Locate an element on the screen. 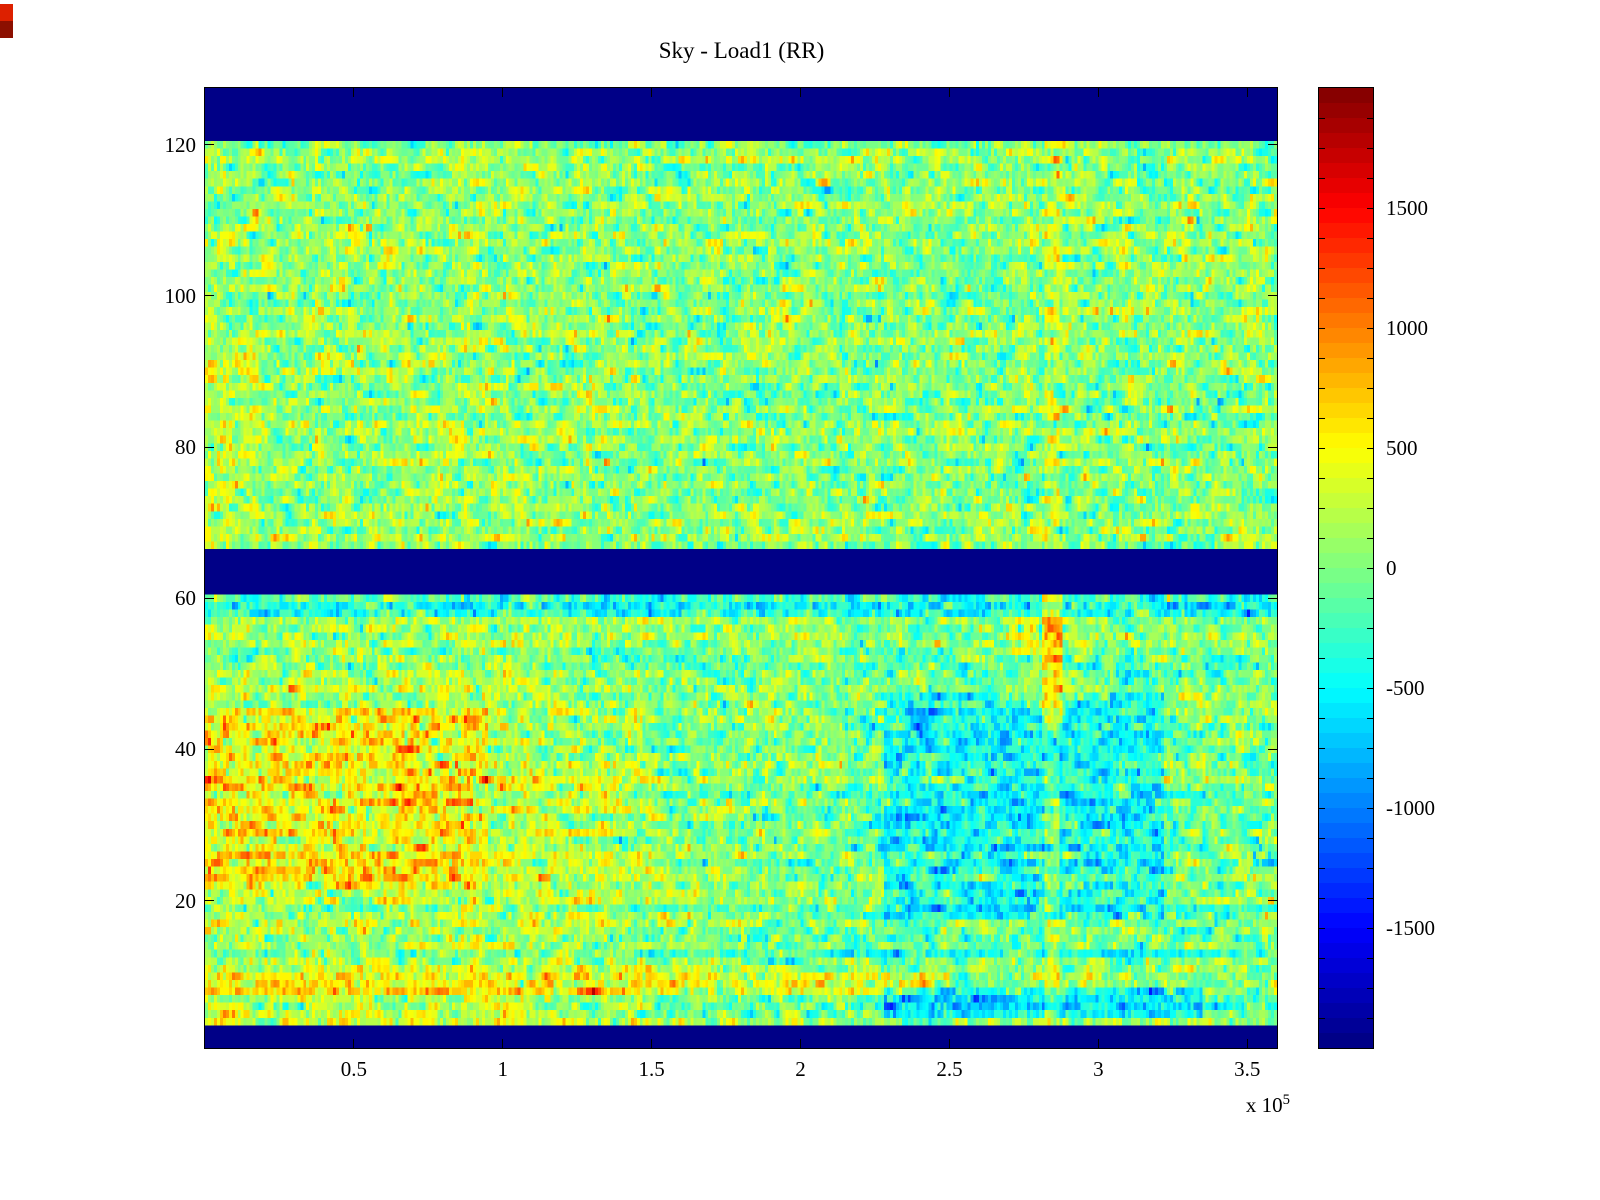 Image resolution: width=1600 pixels, height=1200 pixels. chart-title: Sky - Load1 (RR) is located at coordinates (741, 50).